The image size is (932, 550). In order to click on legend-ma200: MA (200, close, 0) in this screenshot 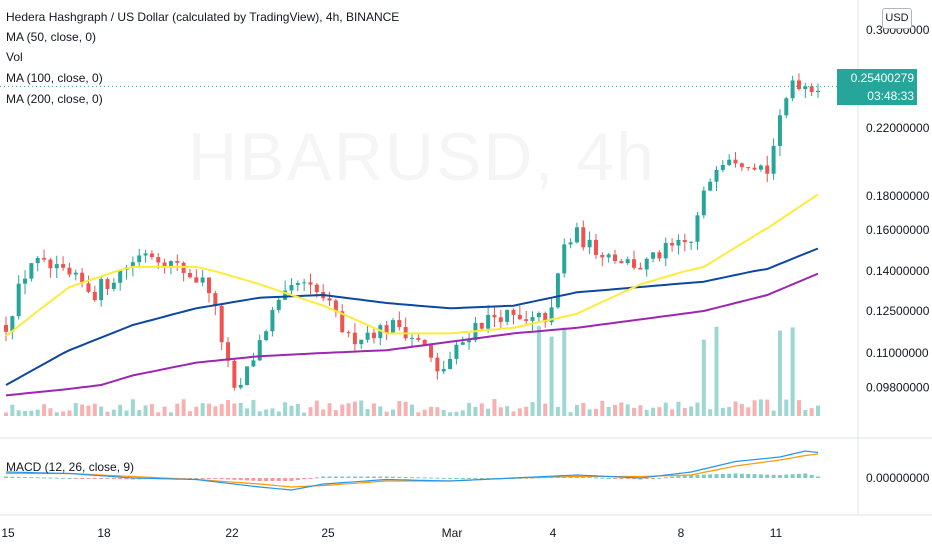, I will do `click(54, 99)`.